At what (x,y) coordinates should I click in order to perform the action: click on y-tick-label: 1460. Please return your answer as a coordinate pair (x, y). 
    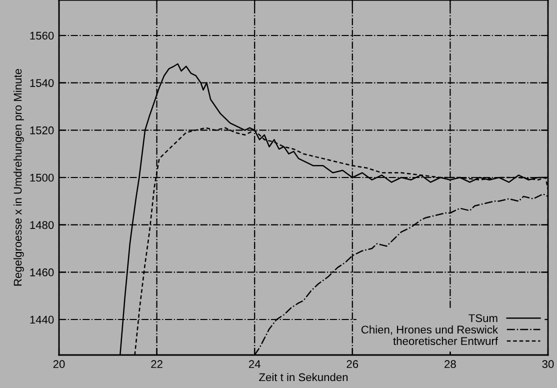
    Looking at the image, I should click on (42, 272).